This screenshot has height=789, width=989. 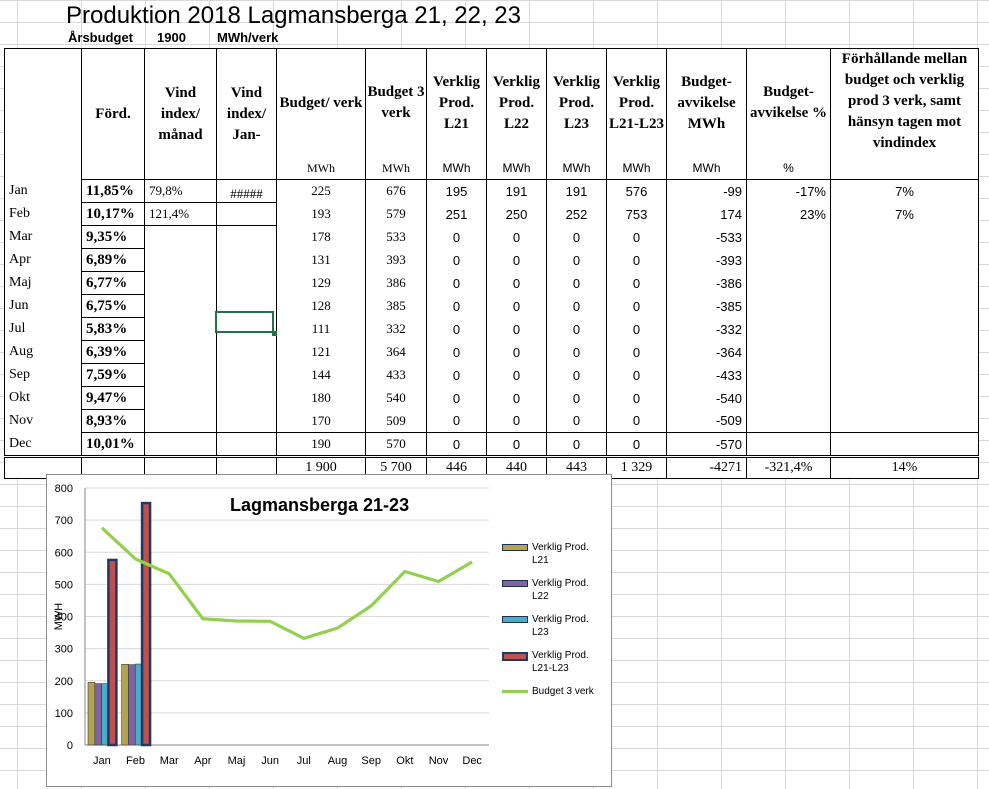 I want to click on cell-budget-verk: 225, so click(x=321, y=191).